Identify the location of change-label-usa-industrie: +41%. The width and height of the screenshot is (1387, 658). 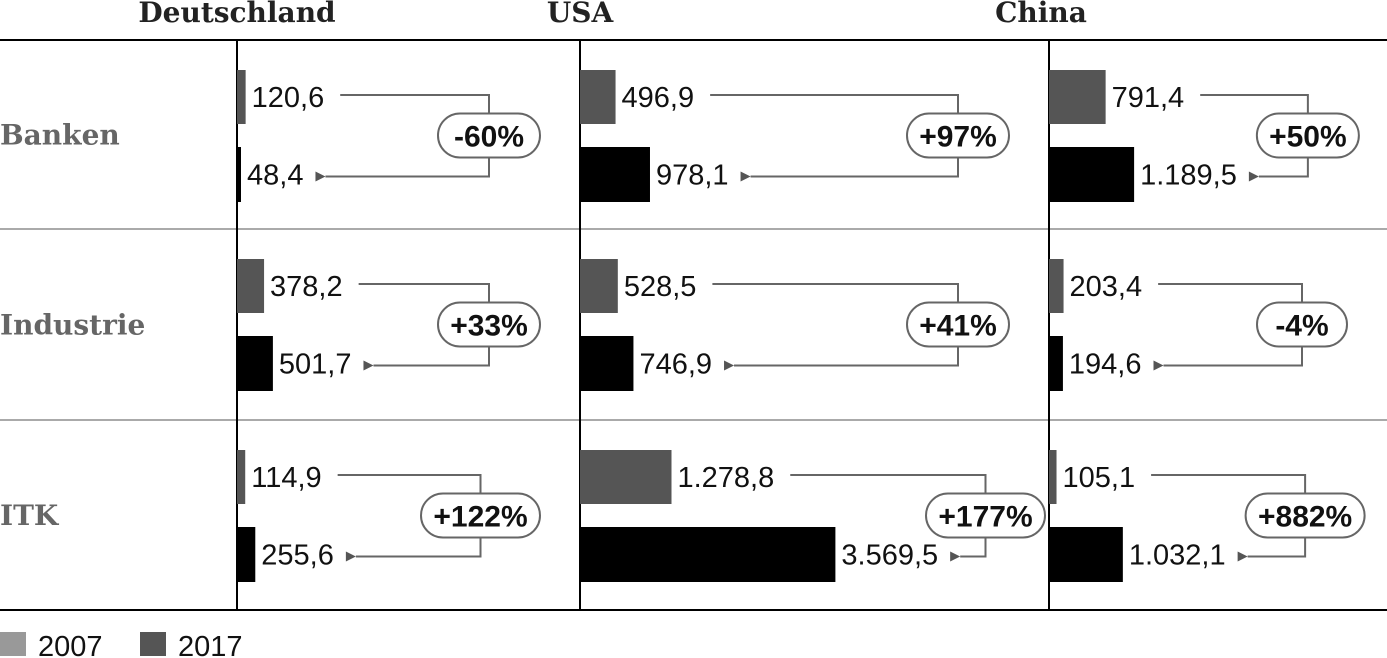
(958, 326).